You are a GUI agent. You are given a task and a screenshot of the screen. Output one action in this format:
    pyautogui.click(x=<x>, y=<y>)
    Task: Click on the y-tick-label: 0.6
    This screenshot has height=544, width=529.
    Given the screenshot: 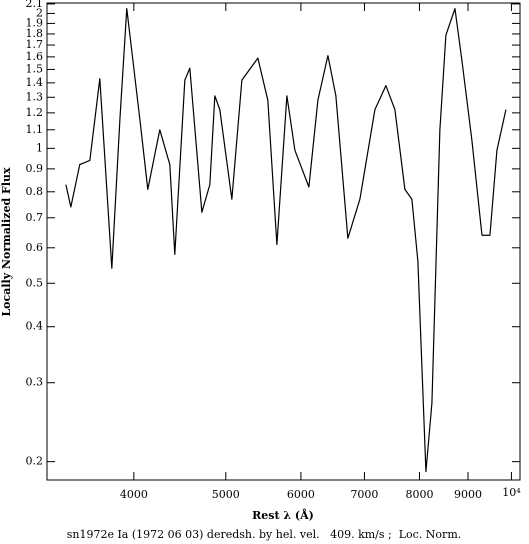 What is the action you would take?
    pyautogui.click(x=35, y=247)
    